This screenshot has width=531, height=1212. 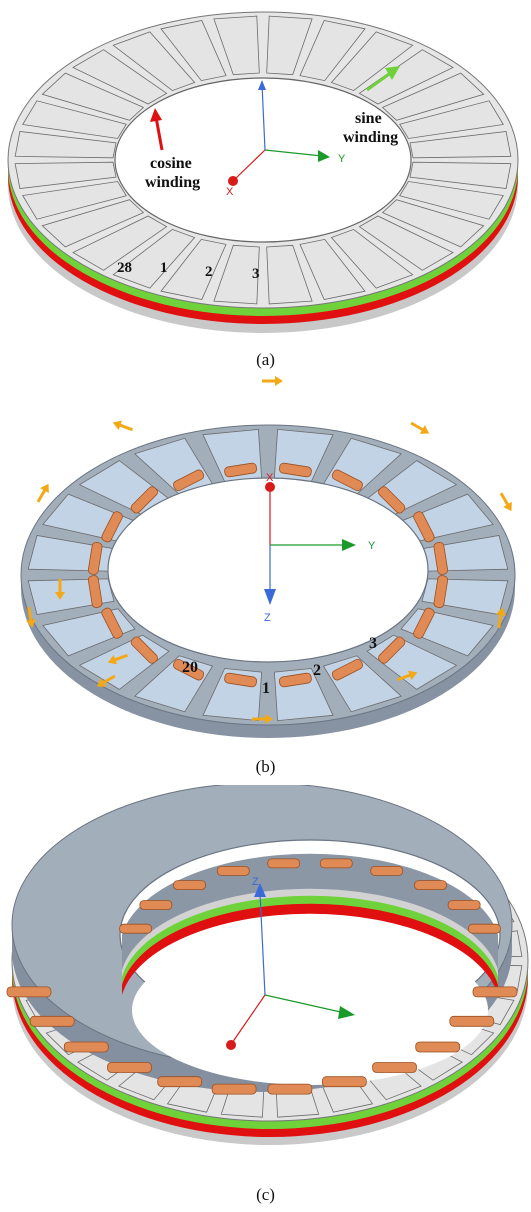 I want to click on axis-triad-c: Z, so click(x=290, y=963).